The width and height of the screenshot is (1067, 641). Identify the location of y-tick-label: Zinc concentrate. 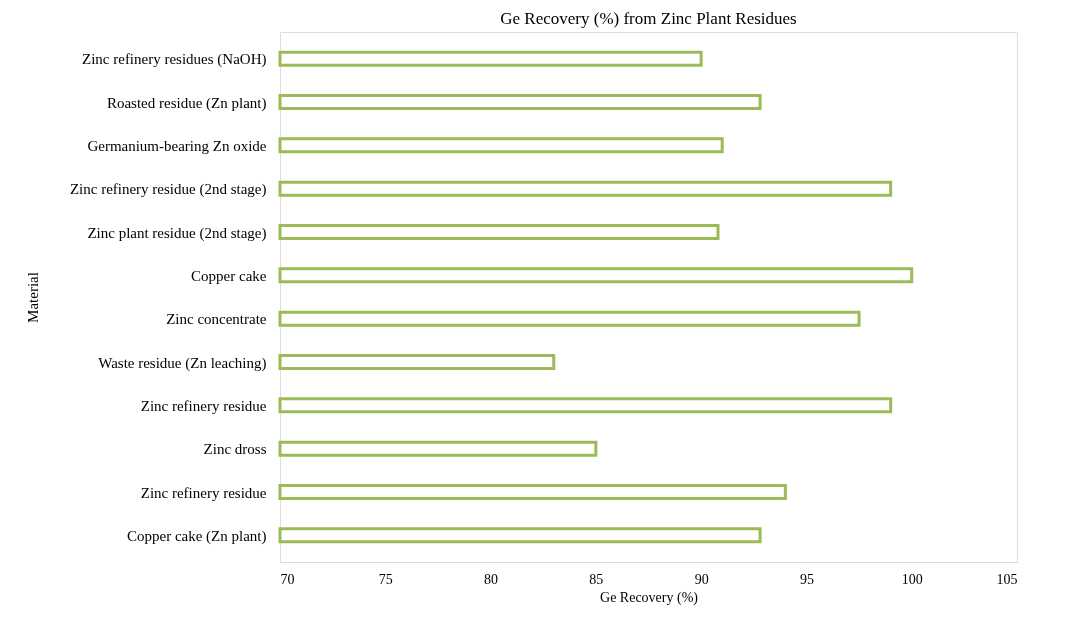
(216, 319).